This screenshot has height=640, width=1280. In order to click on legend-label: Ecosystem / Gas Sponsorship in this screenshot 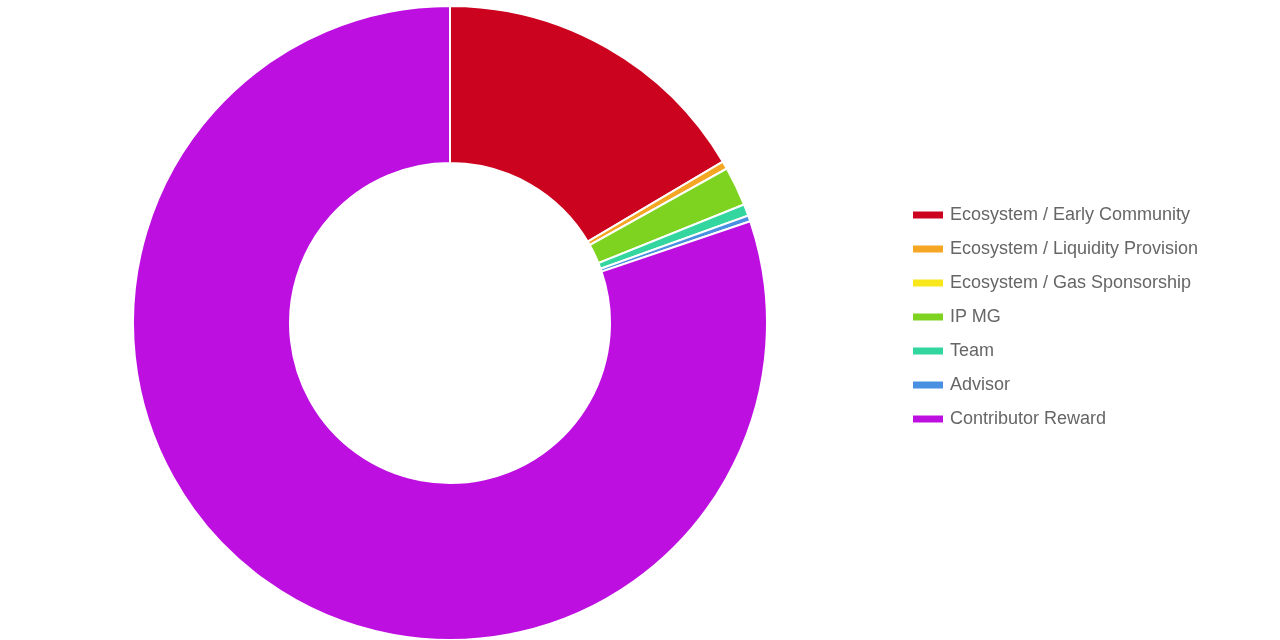, I will do `click(1071, 282)`.